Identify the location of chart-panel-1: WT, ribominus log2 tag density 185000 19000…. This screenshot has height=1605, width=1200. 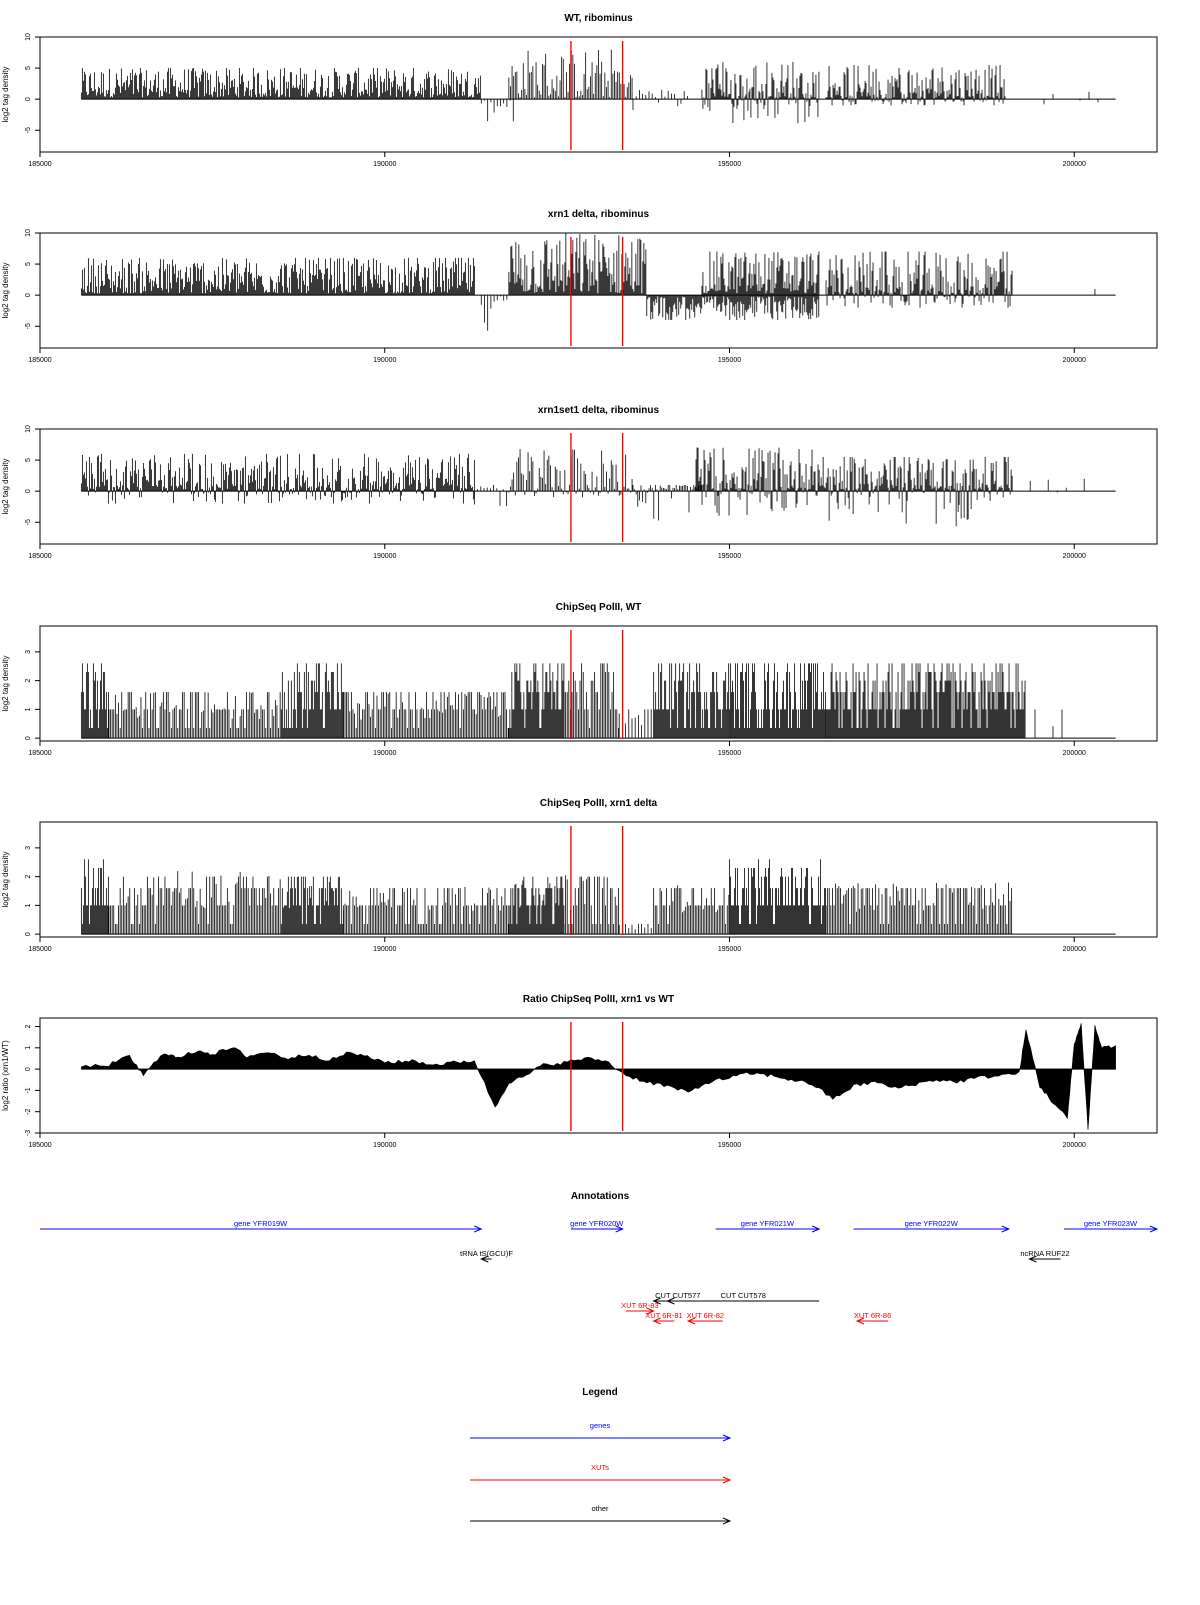
(579, 90).